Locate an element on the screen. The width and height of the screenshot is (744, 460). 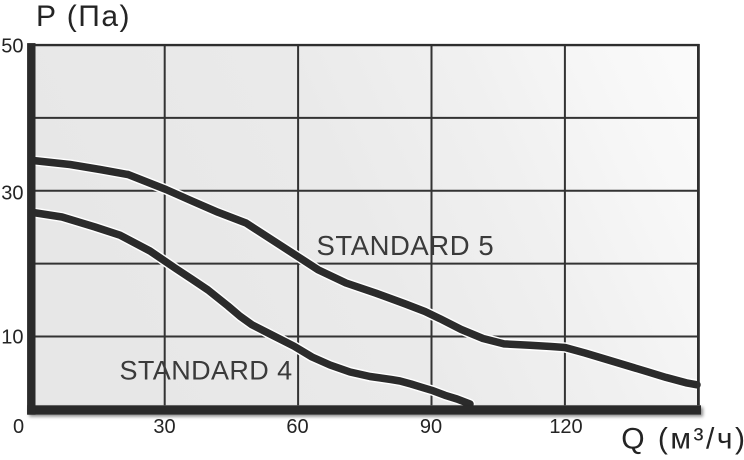
svg-text: 90 is located at coordinates (431, 427).